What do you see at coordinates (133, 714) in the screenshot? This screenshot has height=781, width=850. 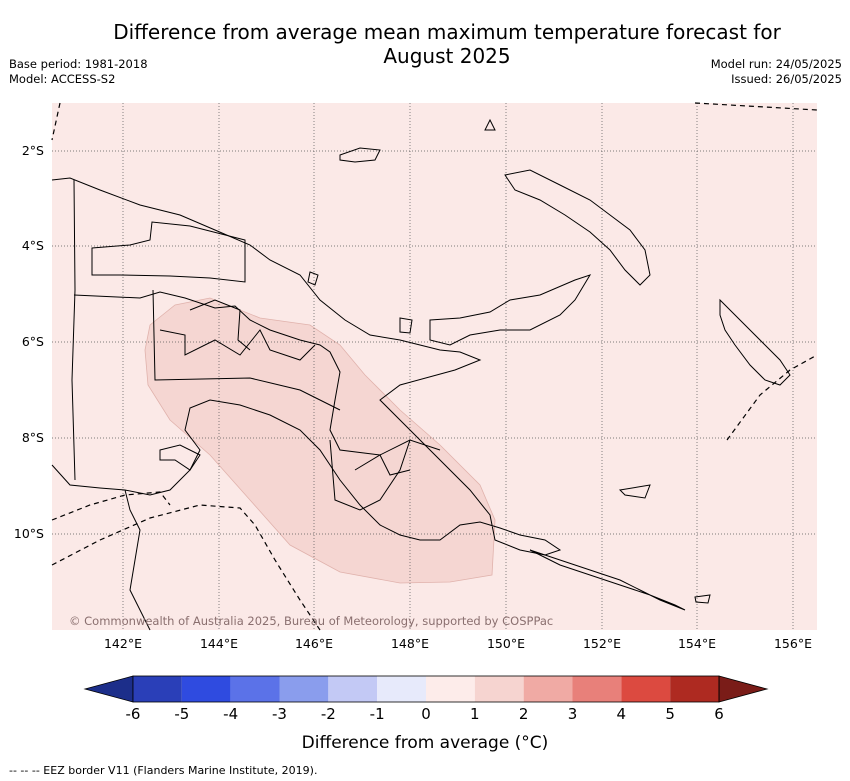 I see `colorbar-tick-label: -6` at bounding box center [133, 714].